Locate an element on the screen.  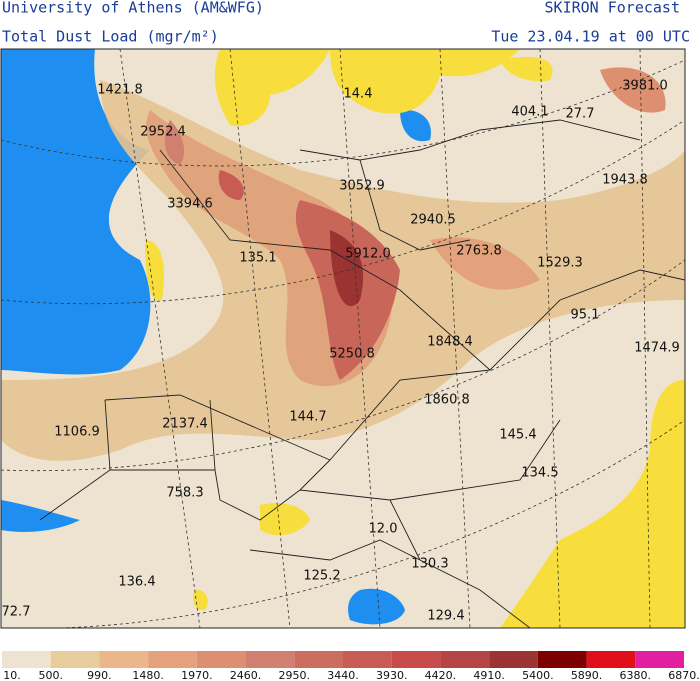
colorbar-label: 500. is located at coordinates (50, 675).